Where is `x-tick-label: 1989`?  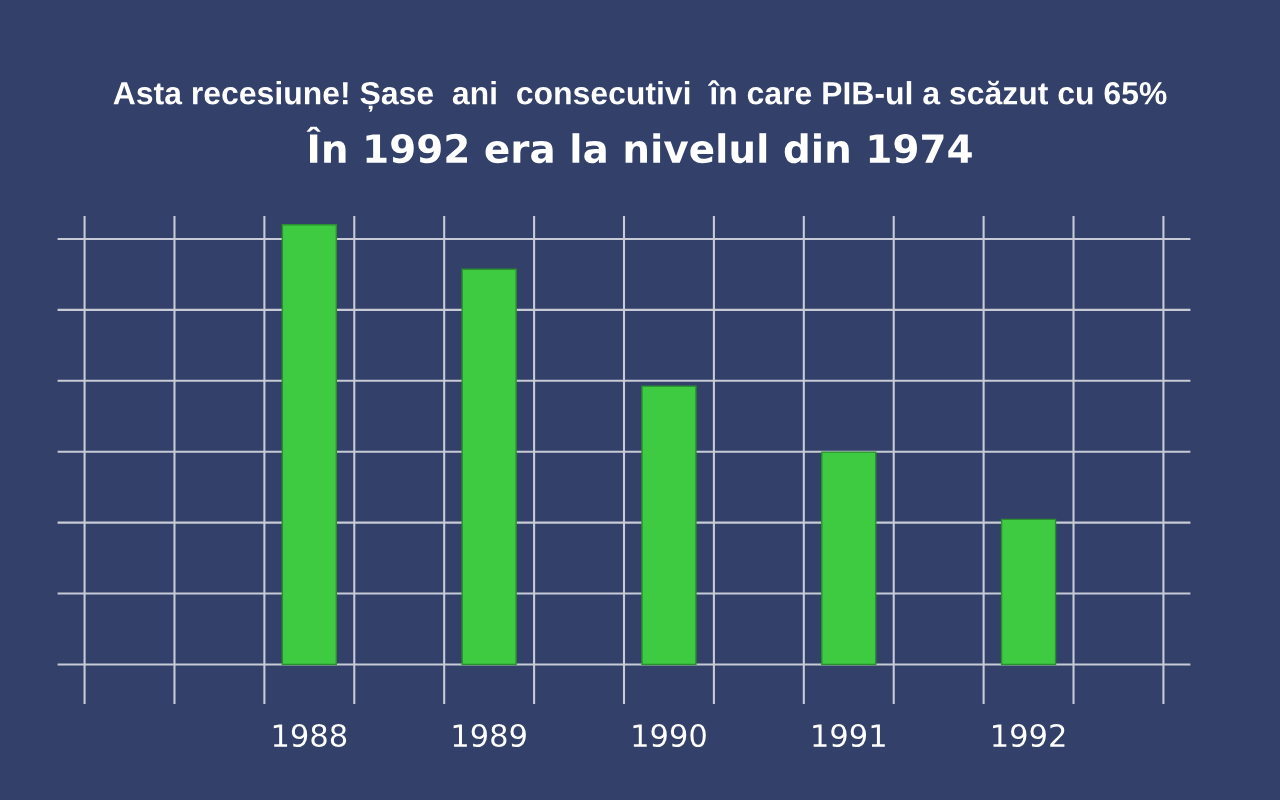 x-tick-label: 1989 is located at coordinates (489, 735).